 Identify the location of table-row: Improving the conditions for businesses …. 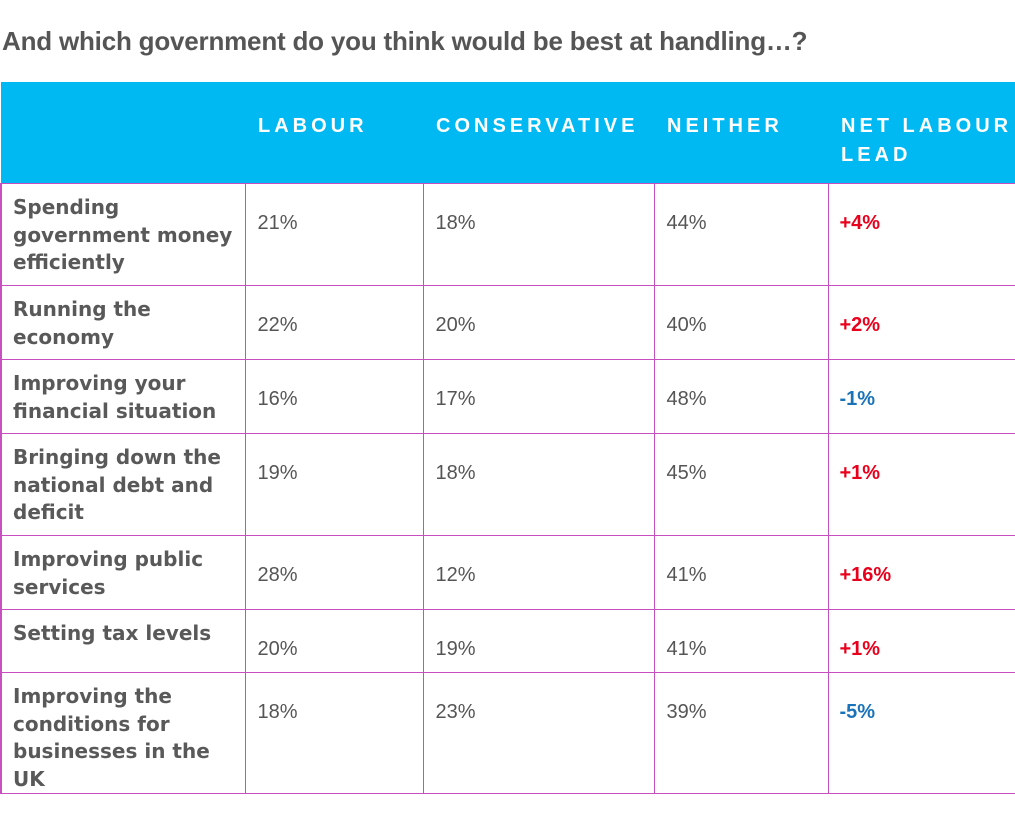
(507, 733).